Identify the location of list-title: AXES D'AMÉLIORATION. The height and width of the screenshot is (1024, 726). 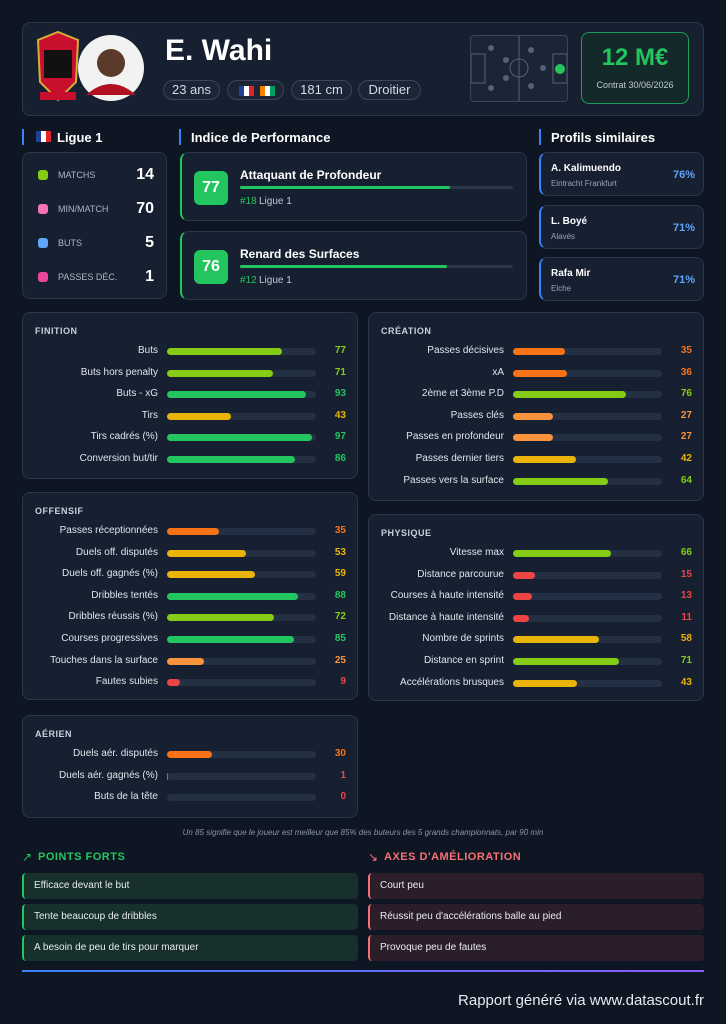
(453, 857).